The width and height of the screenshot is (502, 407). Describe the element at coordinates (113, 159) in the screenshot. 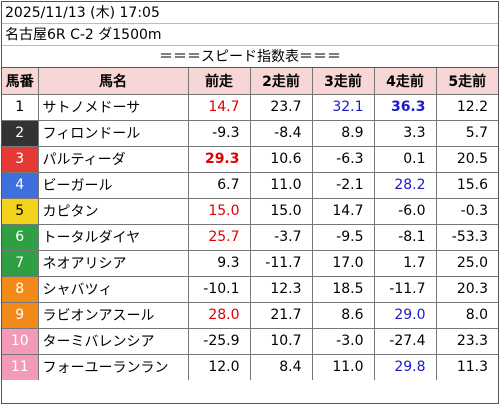

I see `horse-name: パルティーダ` at that location.